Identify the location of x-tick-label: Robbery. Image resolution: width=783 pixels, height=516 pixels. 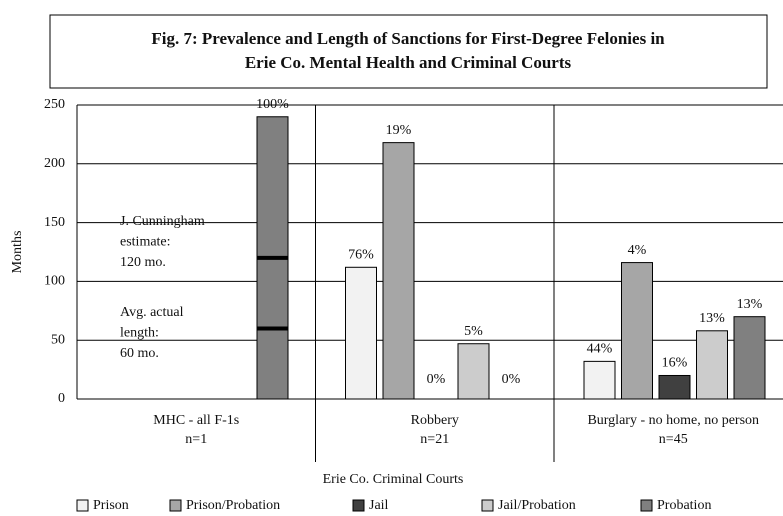
(435, 420).